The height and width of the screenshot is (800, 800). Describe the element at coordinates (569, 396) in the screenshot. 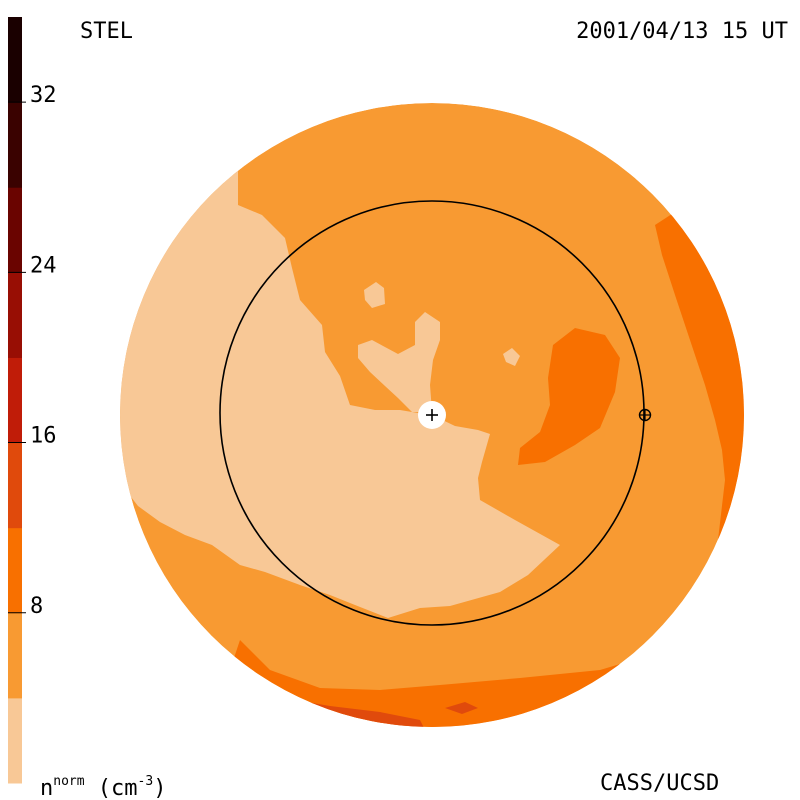

I see `high-density-blob-east` at that location.